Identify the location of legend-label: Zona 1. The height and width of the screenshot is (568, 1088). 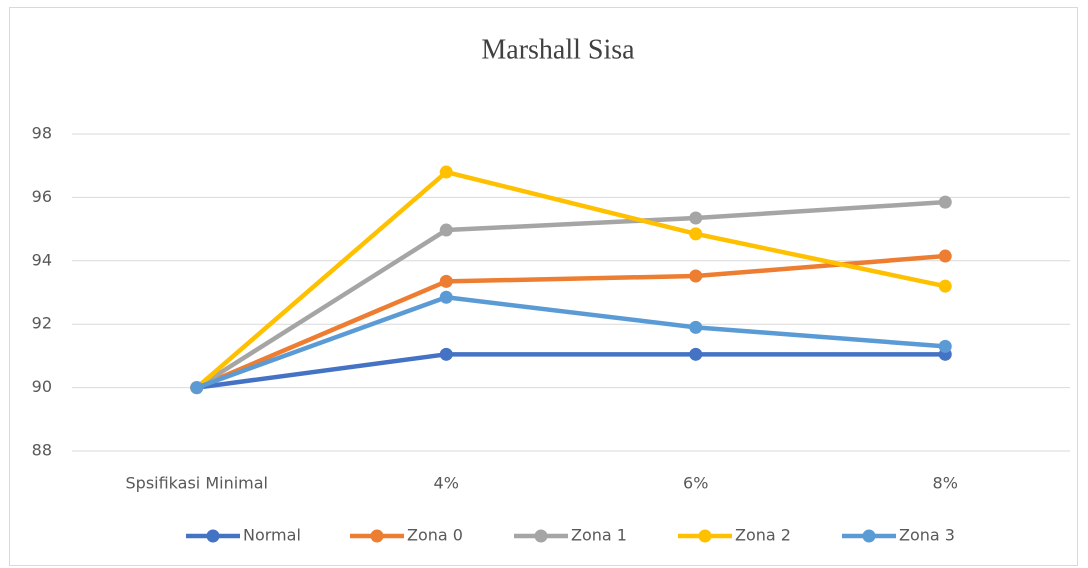
(599, 535).